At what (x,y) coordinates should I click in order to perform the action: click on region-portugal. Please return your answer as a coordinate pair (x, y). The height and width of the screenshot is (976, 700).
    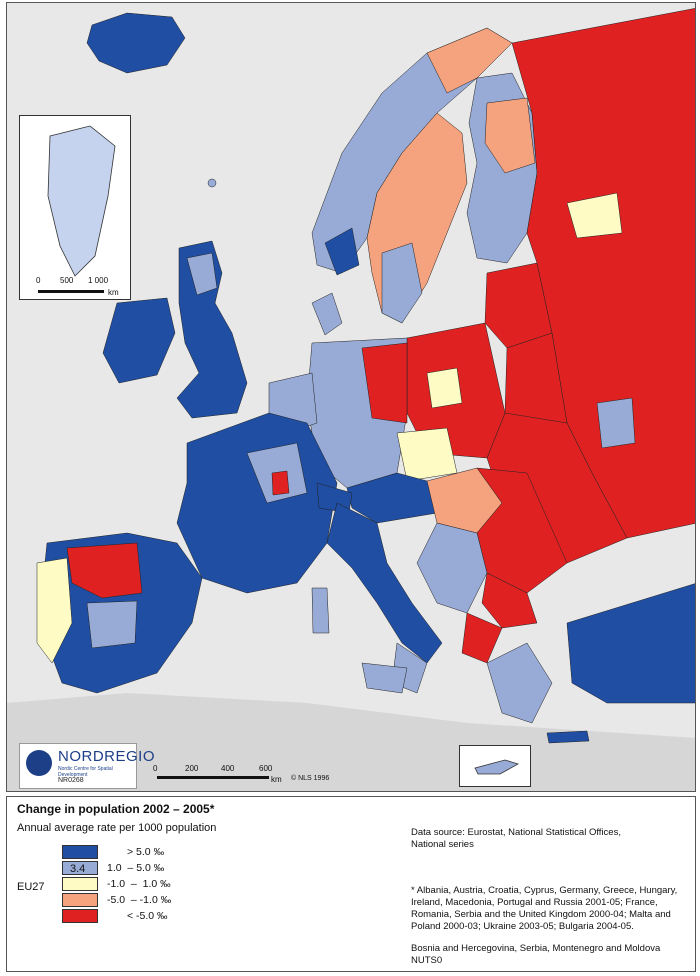
    Looking at the image, I should click on (54, 610).